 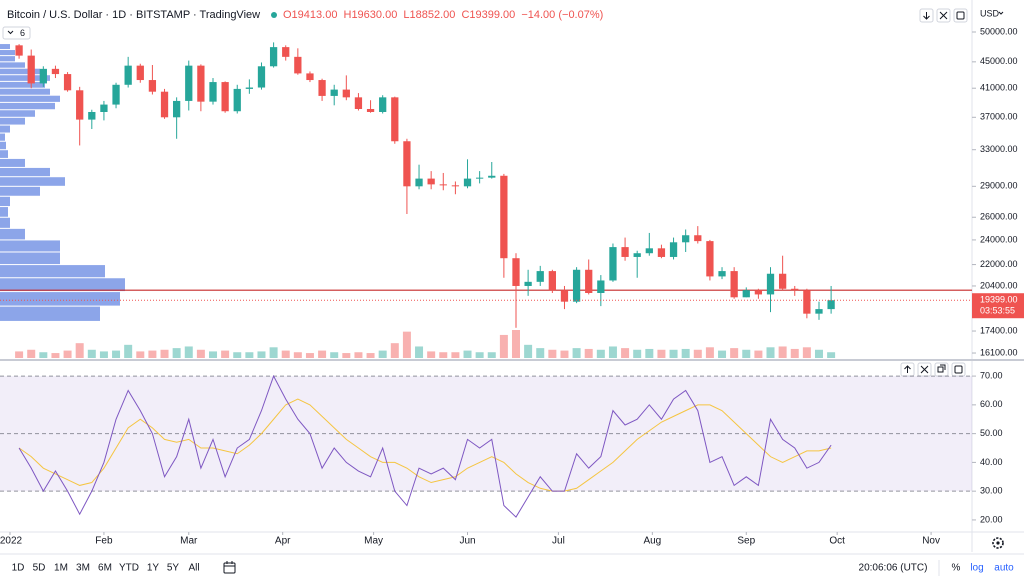 I want to click on x-tick-label: Mar, so click(x=189, y=541).